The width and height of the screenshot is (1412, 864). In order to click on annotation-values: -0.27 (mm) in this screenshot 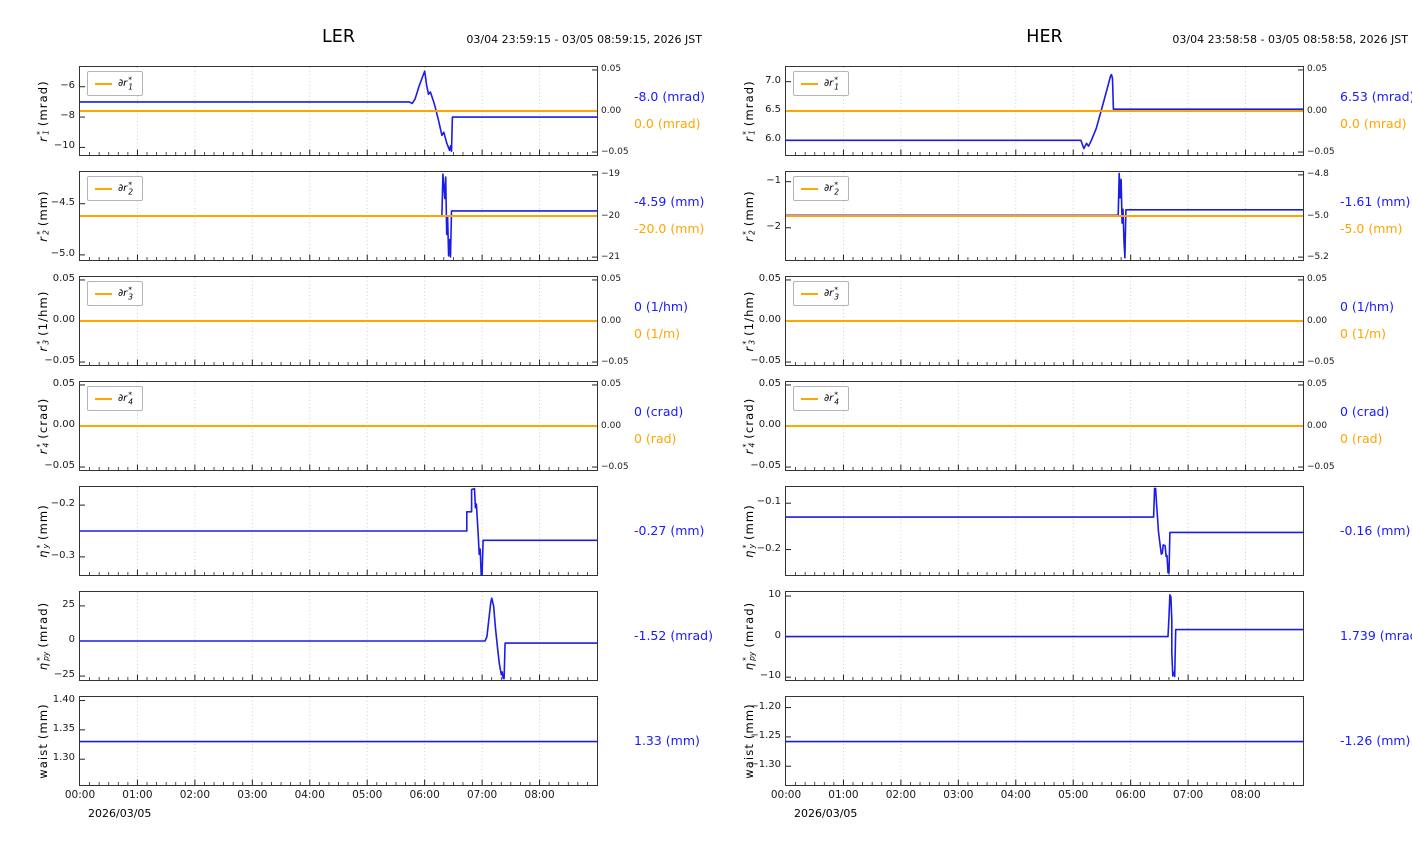, I will do `click(669, 531)`.